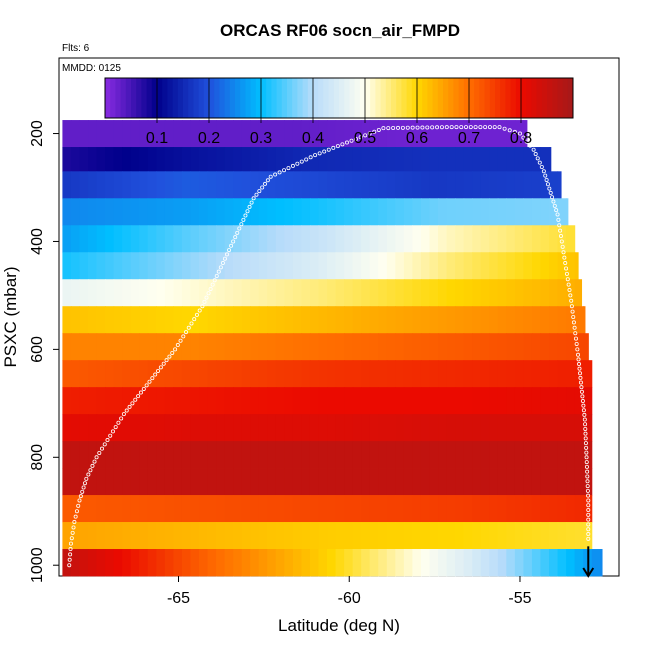  What do you see at coordinates (313, 138) in the screenshot?
I see `colorbar-tick-label: 0.4` at bounding box center [313, 138].